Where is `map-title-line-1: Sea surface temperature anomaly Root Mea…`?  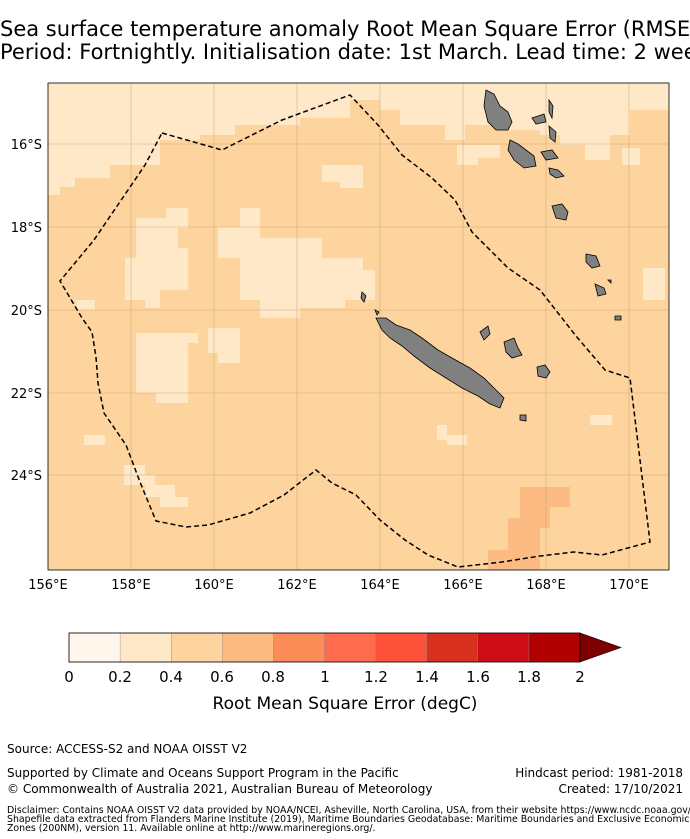
map-title-line-1: Sea surface temperature anomaly Root Mea… is located at coordinates (345, 29).